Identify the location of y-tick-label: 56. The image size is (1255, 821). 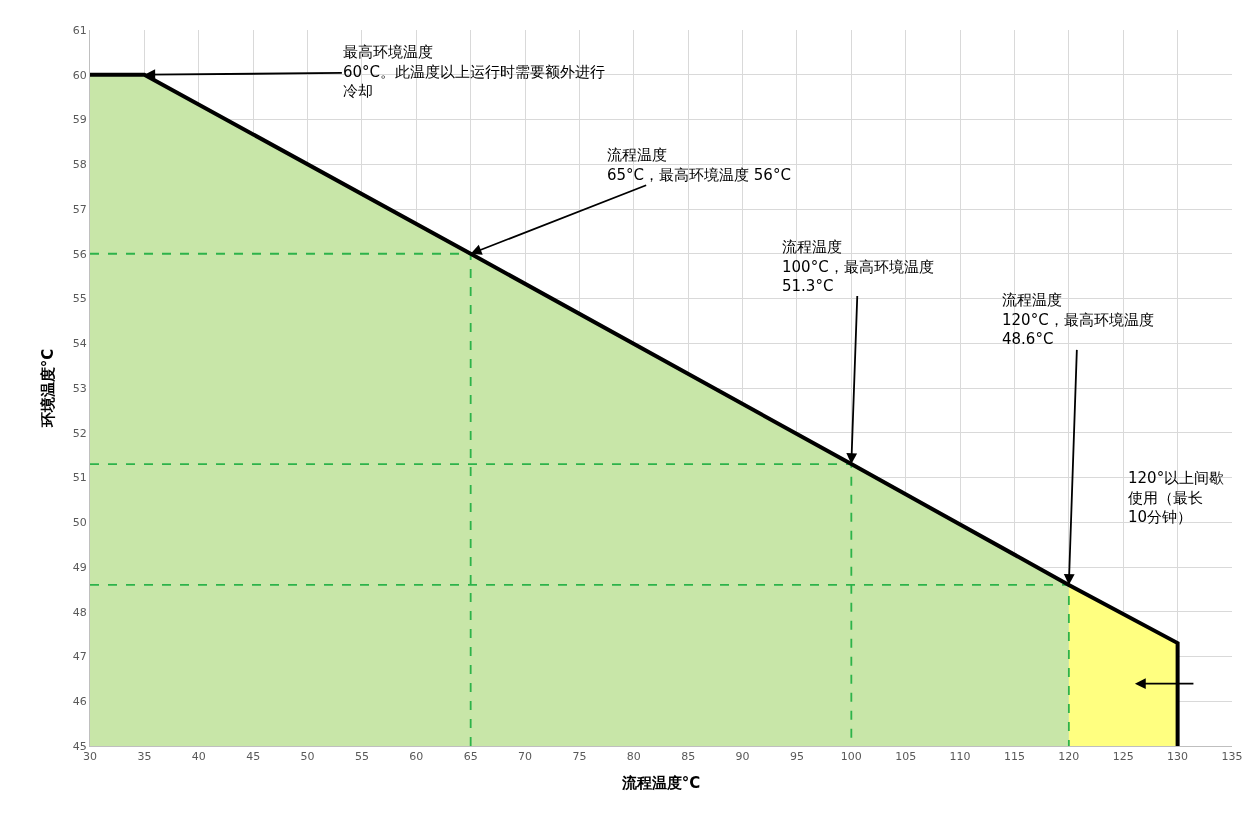
(79, 254).